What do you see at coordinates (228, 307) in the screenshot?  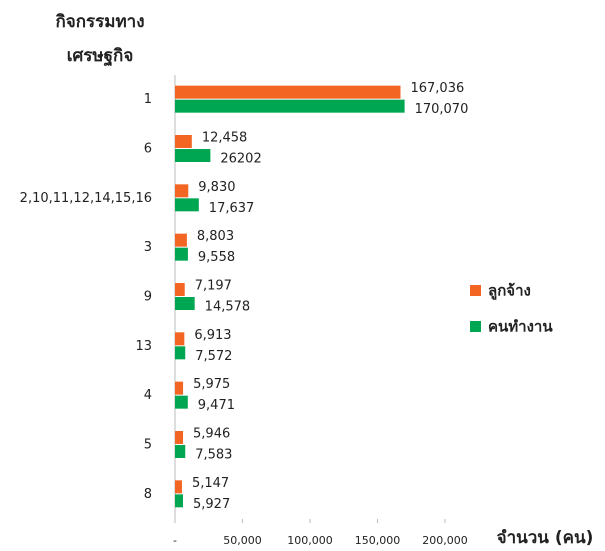 I see `value-label: 14,578` at bounding box center [228, 307].